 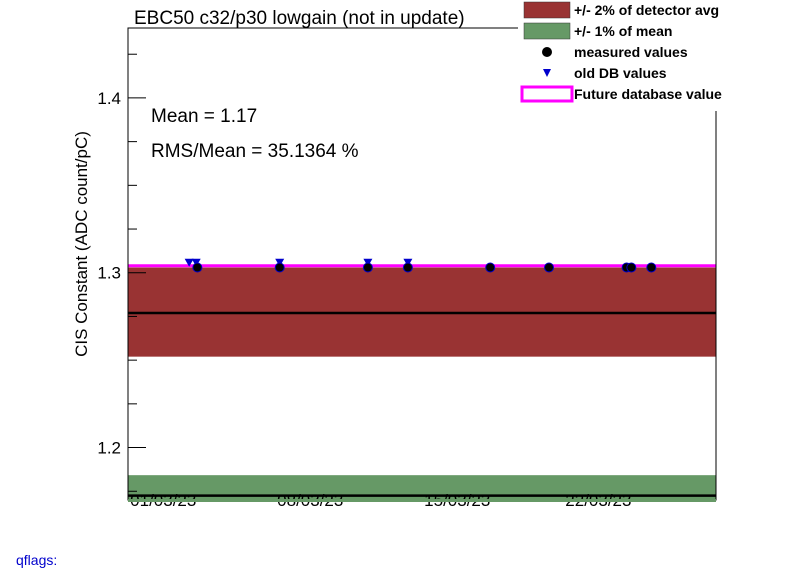 I want to click on legend-bg, so click(x=633, y=55).